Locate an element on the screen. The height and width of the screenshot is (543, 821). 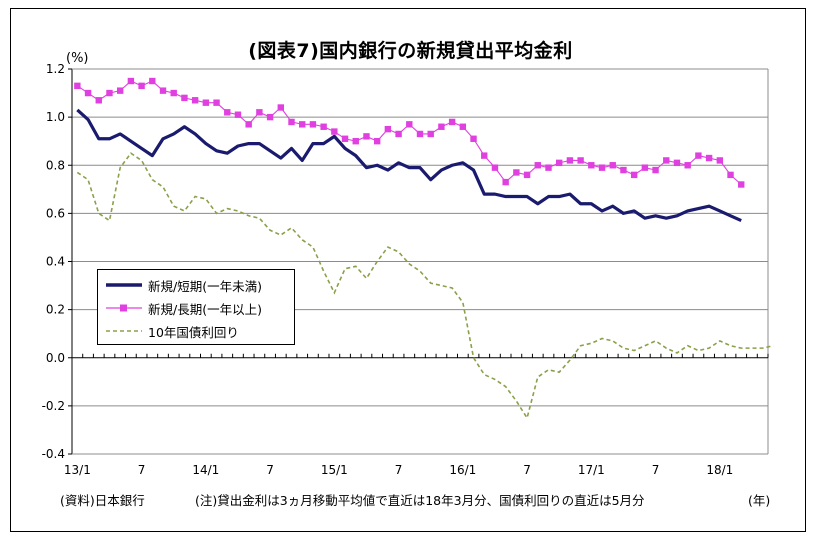
legend-label-long: 新規/長期(一年以上) is located at coordinates (205, 309).